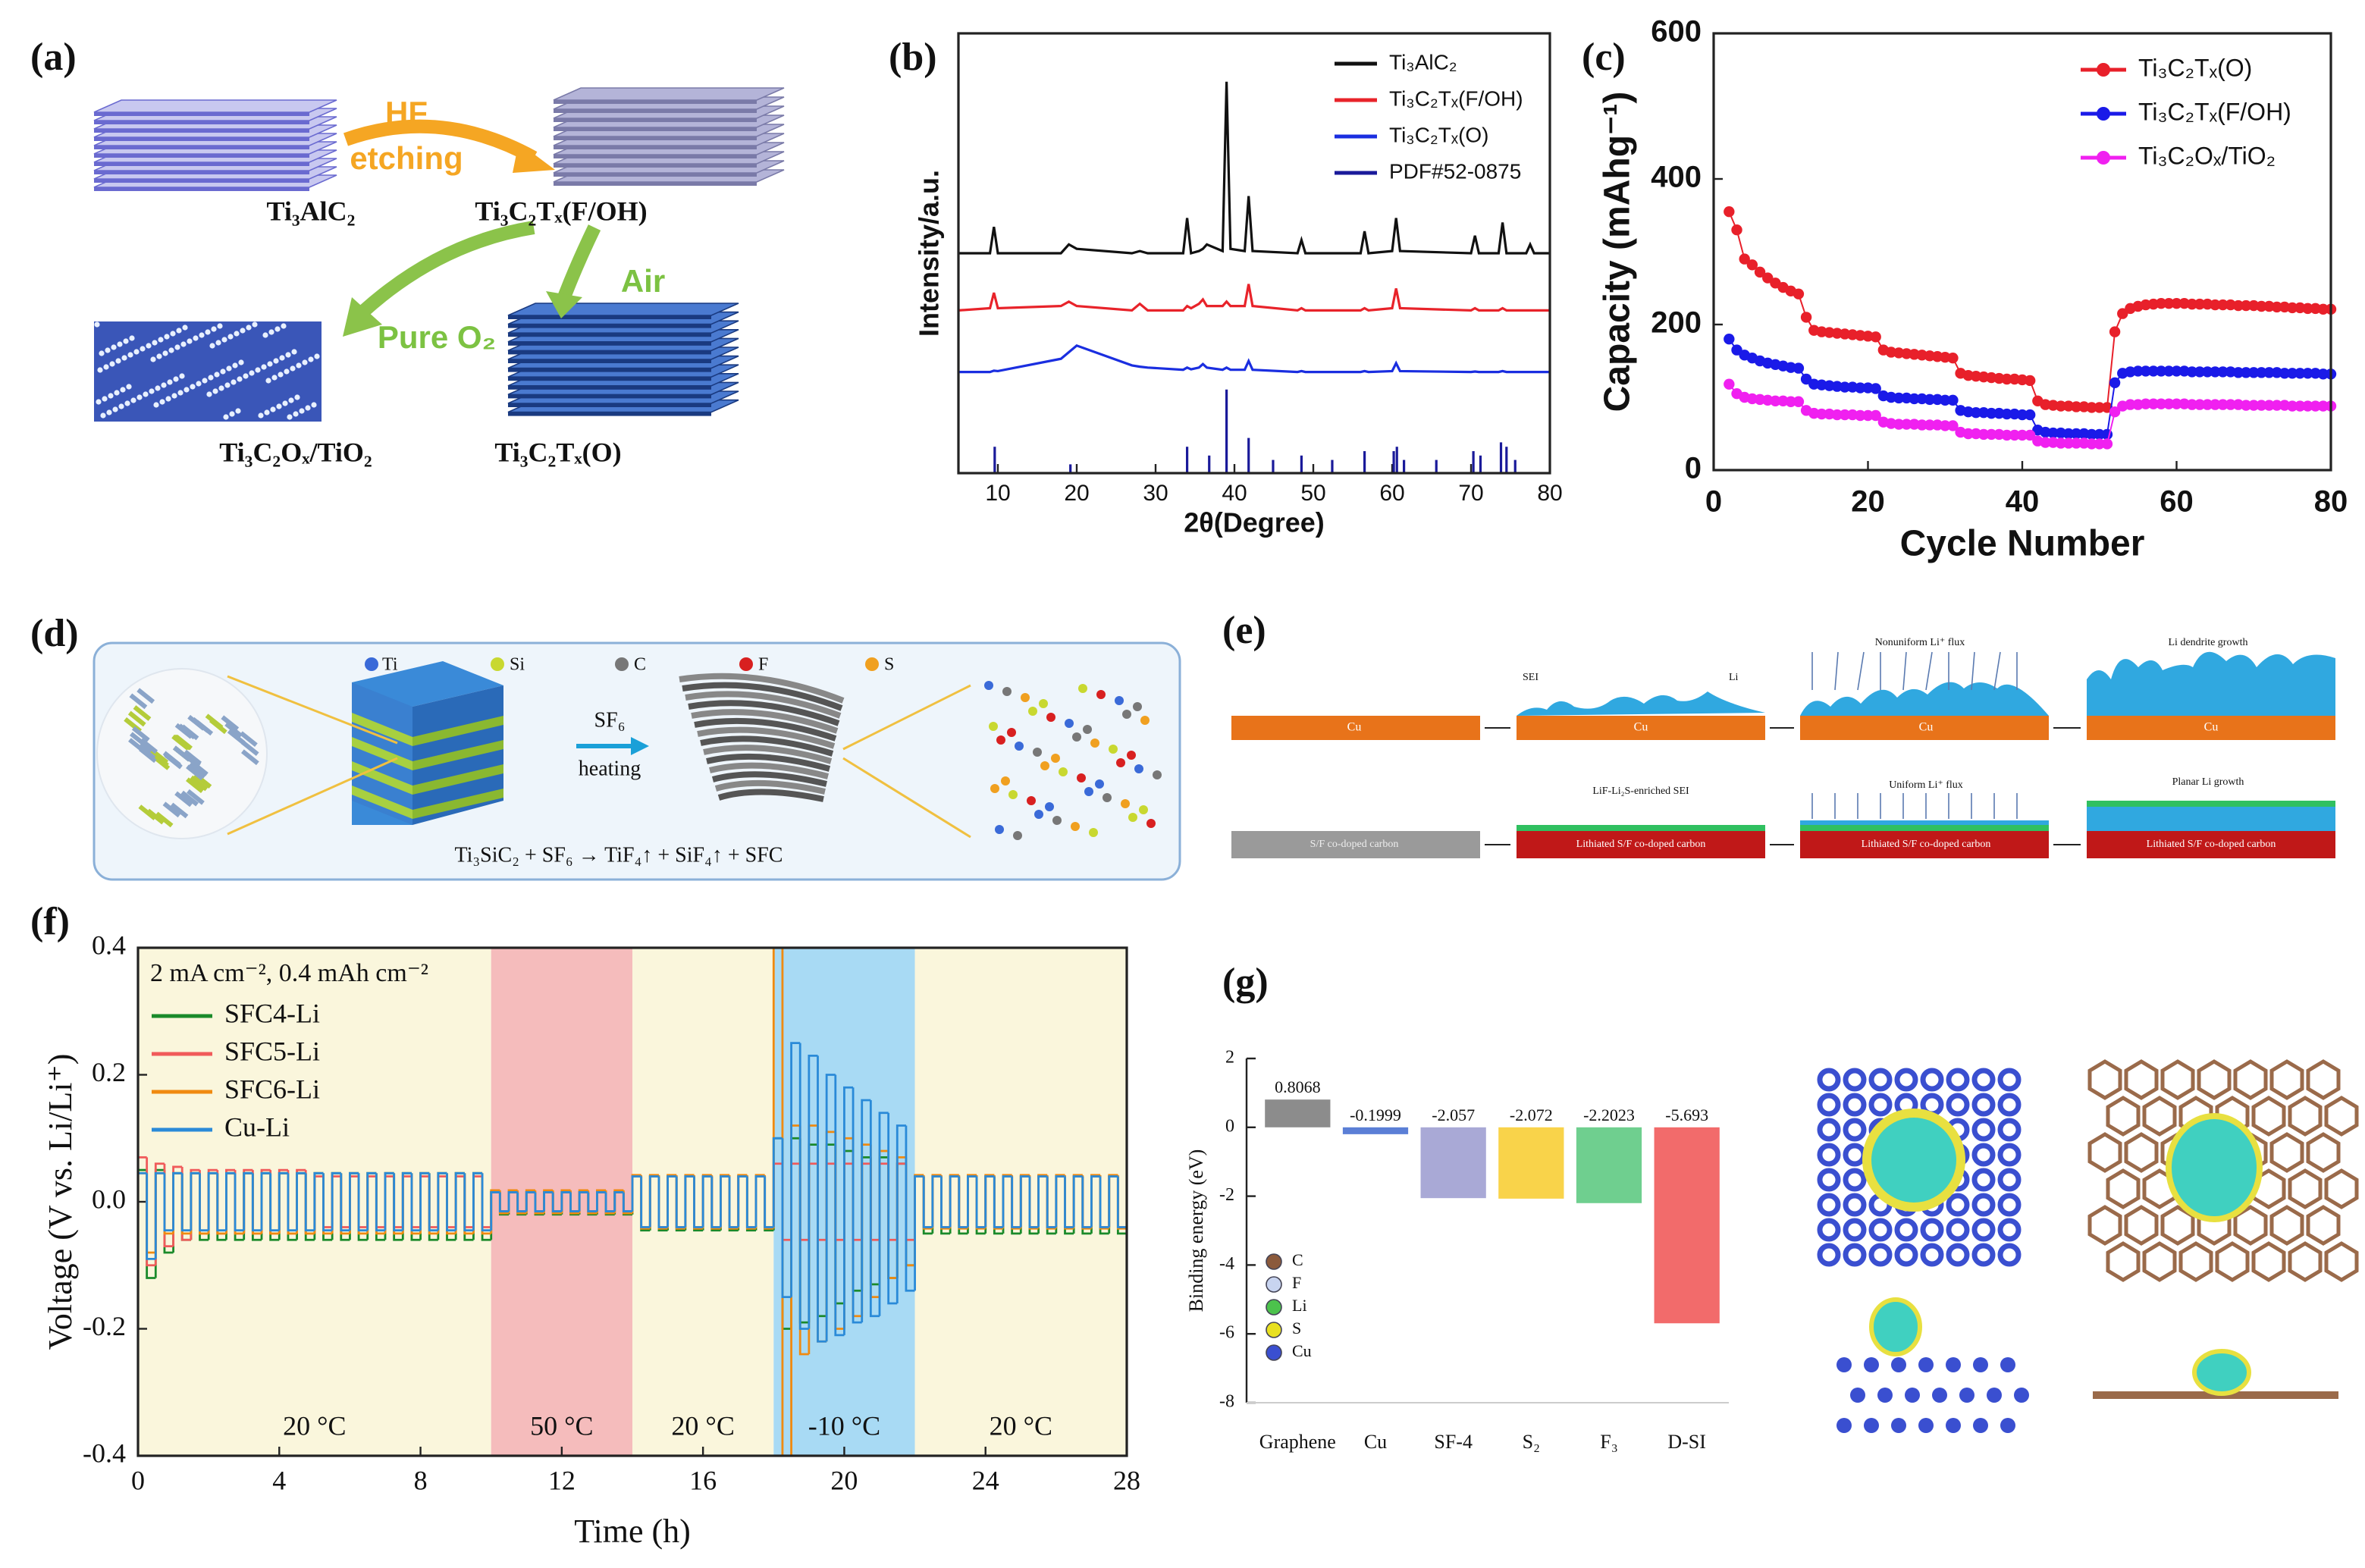  Describe the element at coordinates (60, 1202) in the screenshot. I see `y-axis-label: Voltage (V vs. Li/Li⁺)` at that location.